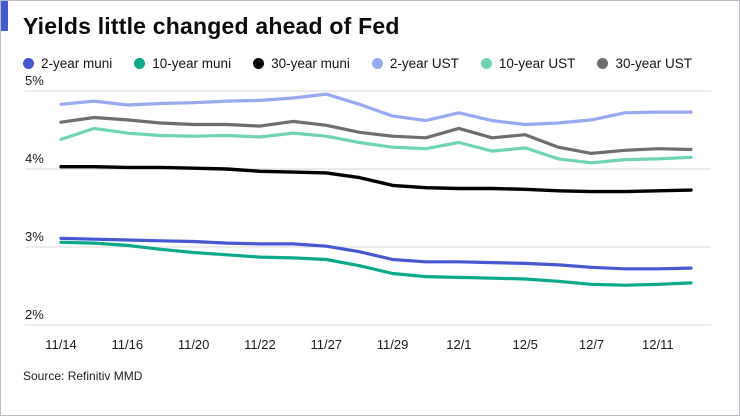  I want to click on series-line-30-year-muni, so click(376, 179).